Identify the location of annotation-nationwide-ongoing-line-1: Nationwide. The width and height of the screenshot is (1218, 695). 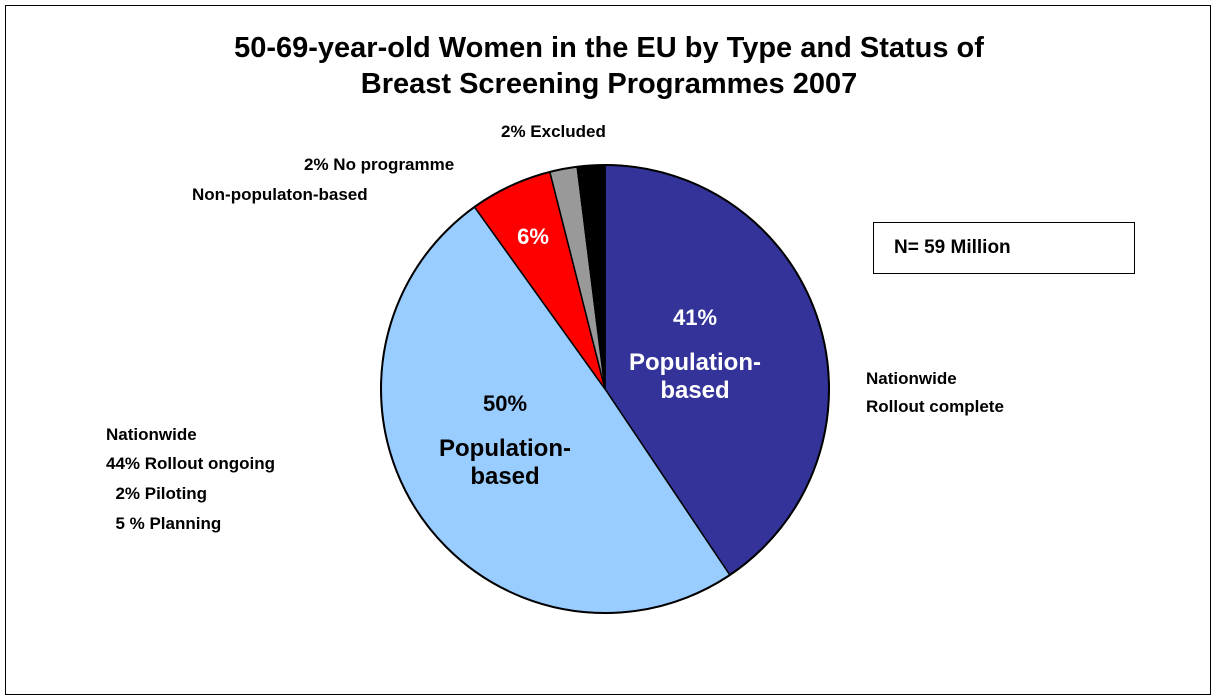
(151, 434).